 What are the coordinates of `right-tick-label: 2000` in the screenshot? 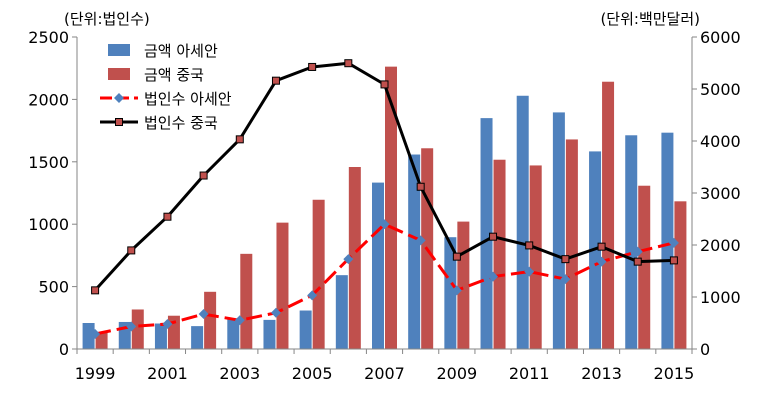 It's located at (720, 245).